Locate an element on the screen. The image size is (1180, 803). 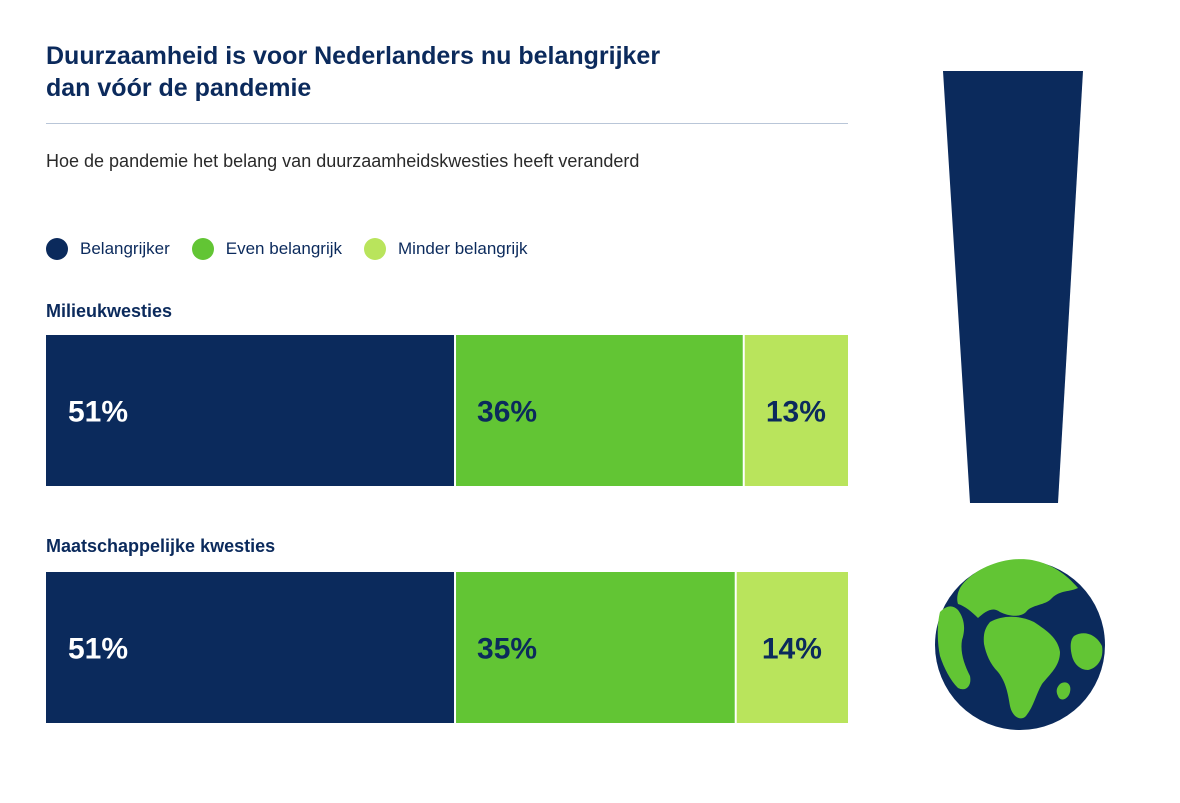
bar-maatschappelijke-kwesties-minder-belangrijk is located at coordinates (791, 647).